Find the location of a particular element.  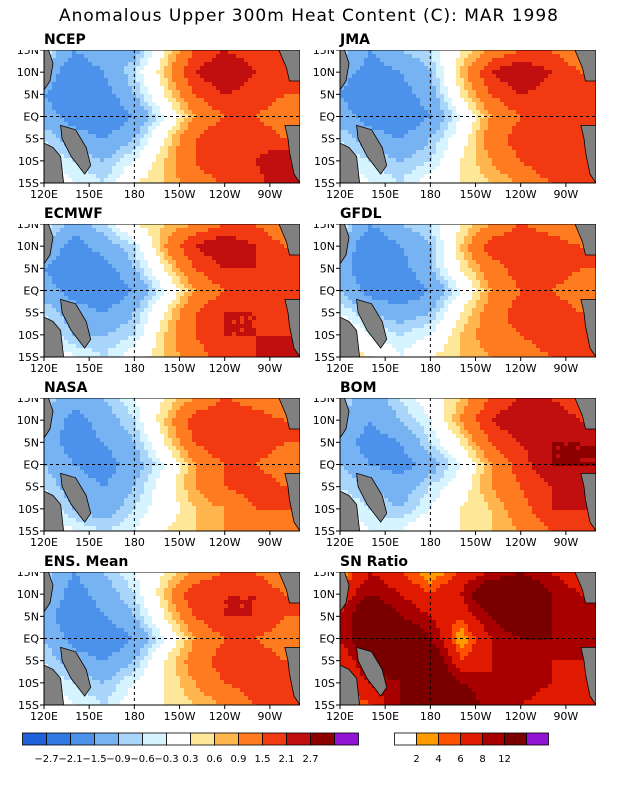

x-tick-label: 120E is located at coordinates (44, 194).